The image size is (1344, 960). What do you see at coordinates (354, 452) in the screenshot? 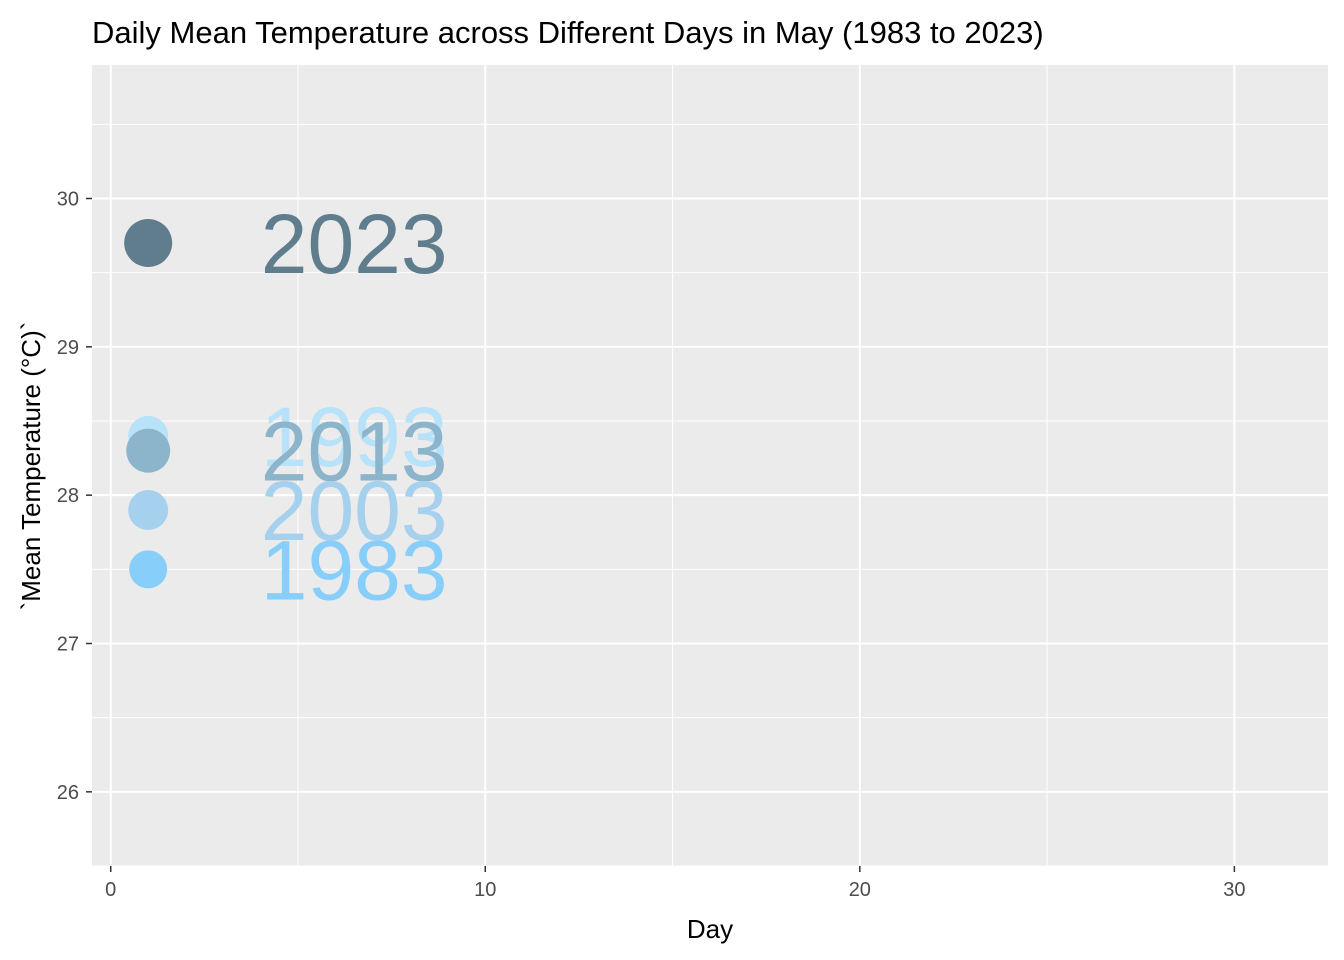
I see `point-label-2013: 2013` at bounding box center [354, 452].